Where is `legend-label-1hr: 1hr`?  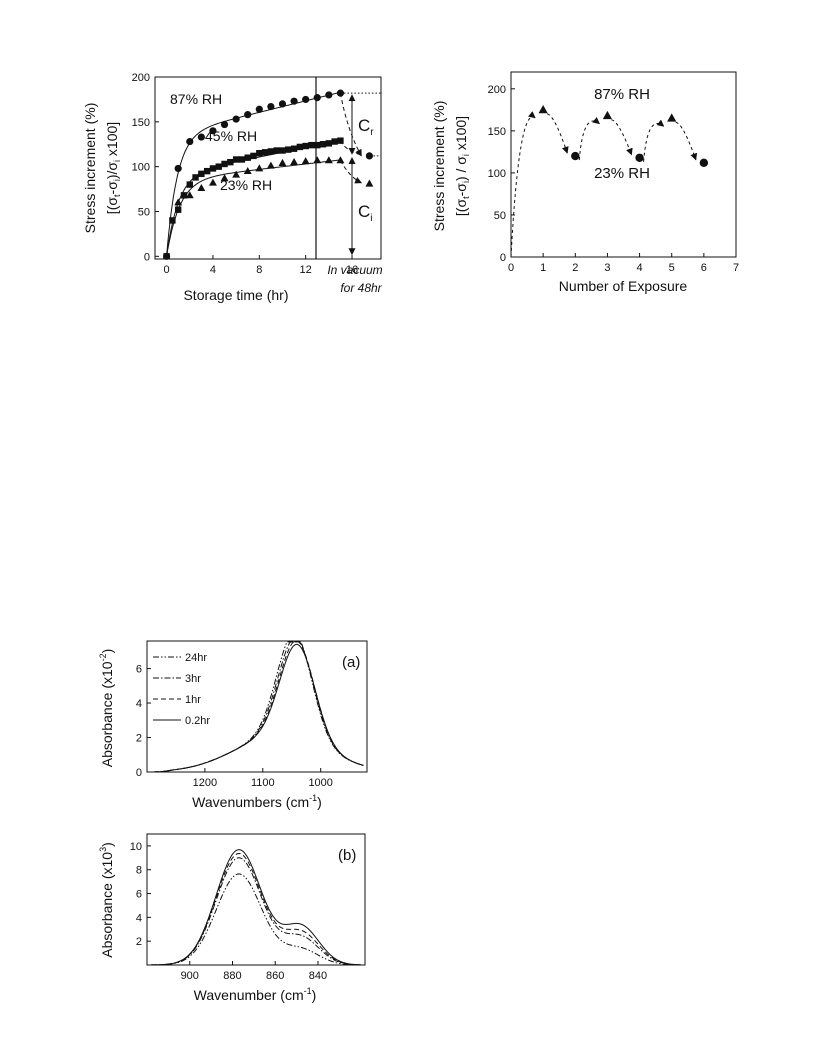 legend-label-1hr: 1hr is located at coordinates (193, 700).